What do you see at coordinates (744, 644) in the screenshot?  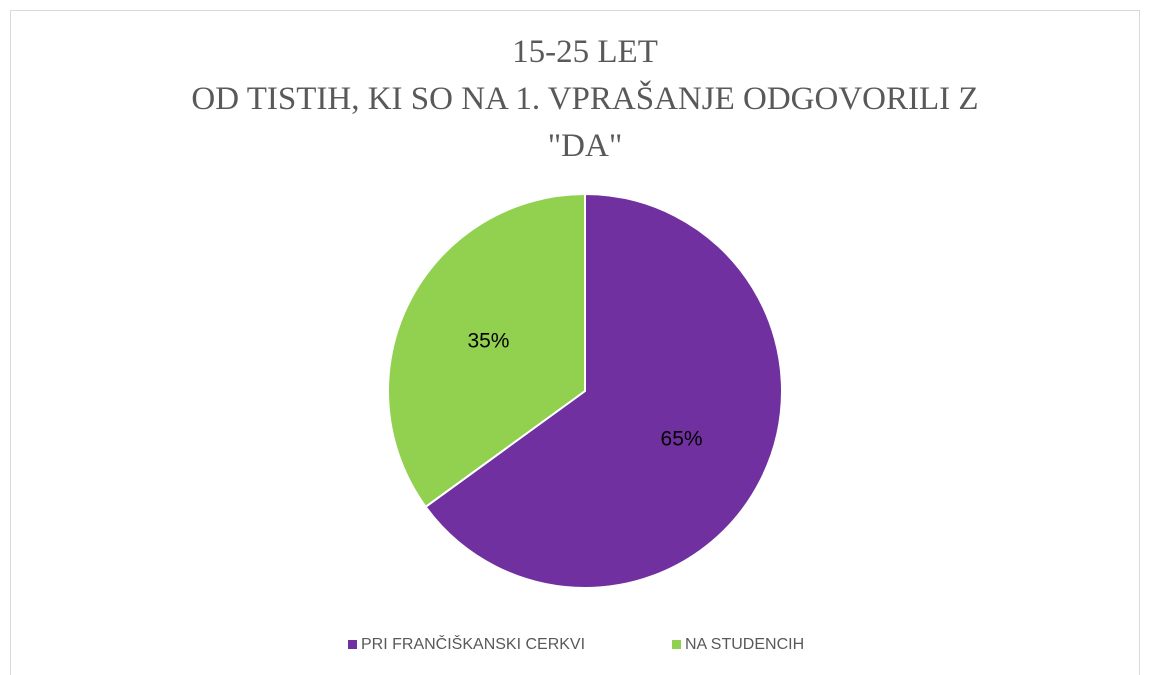 I see `legend-label: NA STUDENCIH` at bounding box center [744, 644].